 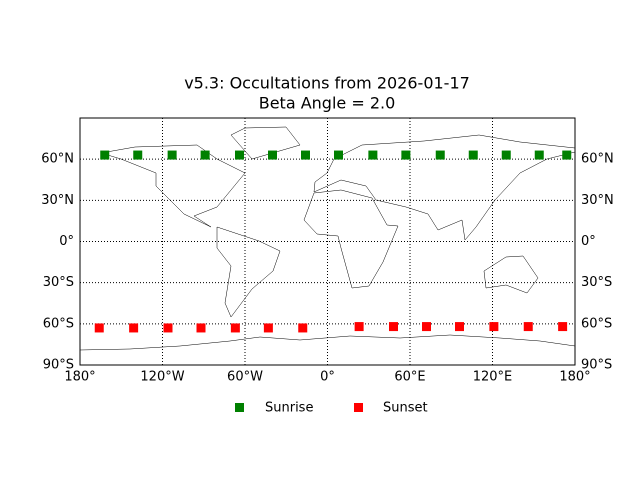 What do you see at coordinates (327, 377) in the screenshot?
I see `x-tick-label: 0°` at bounding box center [327, 377].